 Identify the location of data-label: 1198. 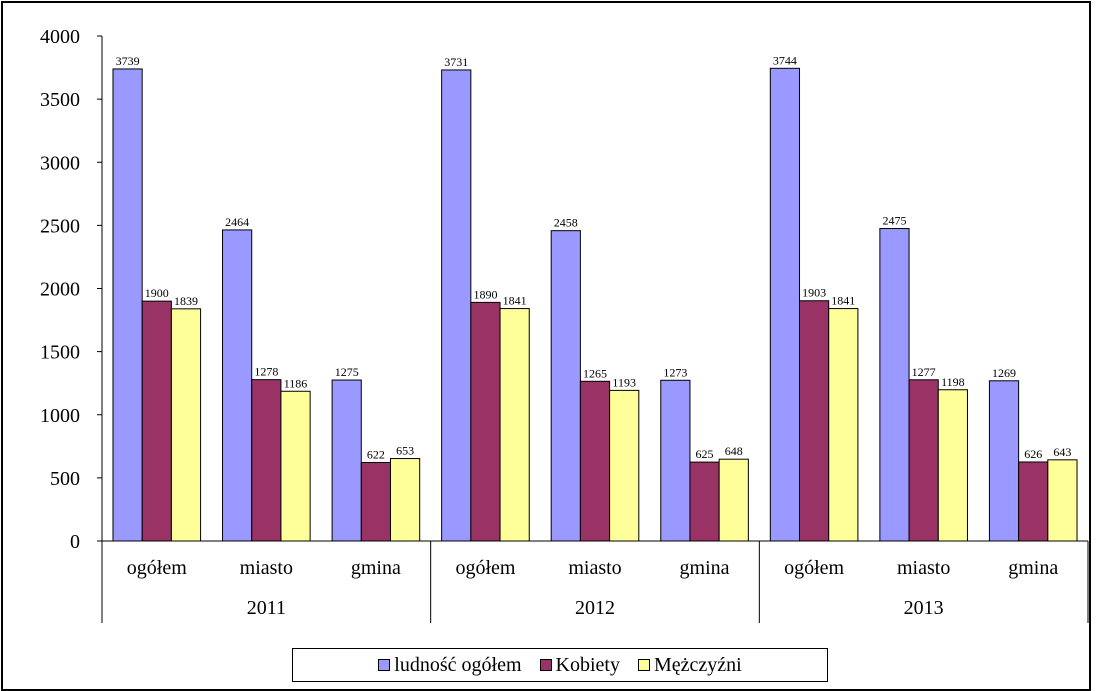
(953, 382).